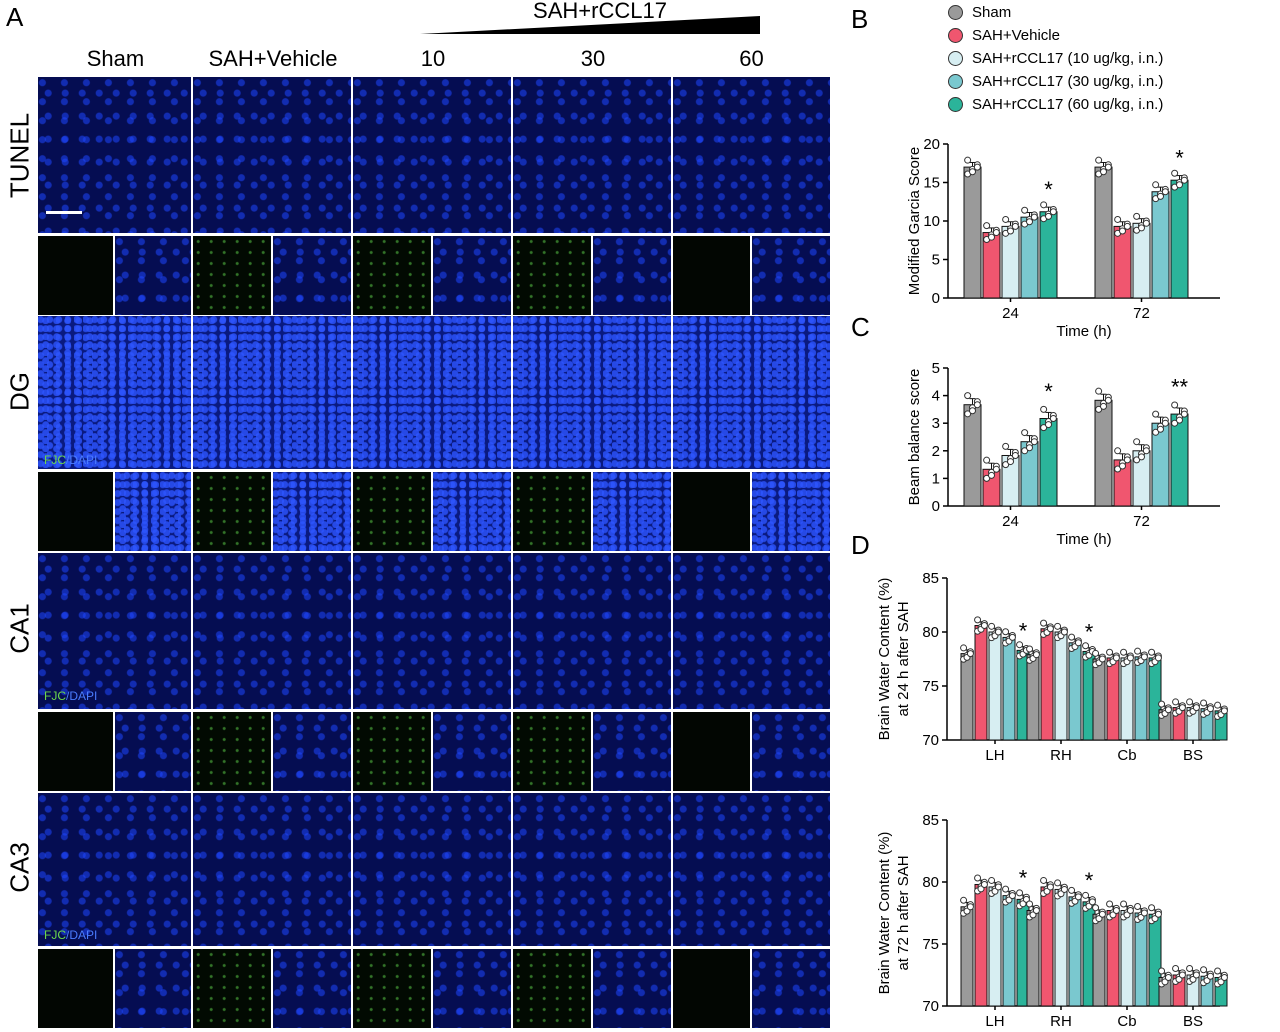  I want to click on stain-label-dg: FJC/DAPI, so click(70, 460).